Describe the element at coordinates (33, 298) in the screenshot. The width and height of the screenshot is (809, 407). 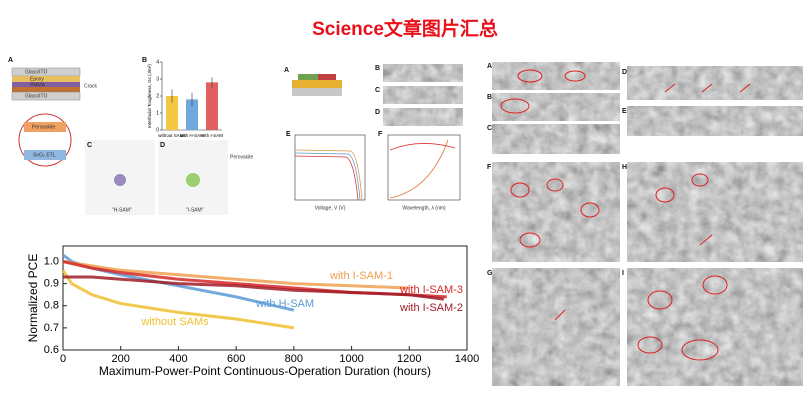
I see `y-axis-label: Normalized PCE` at that location.